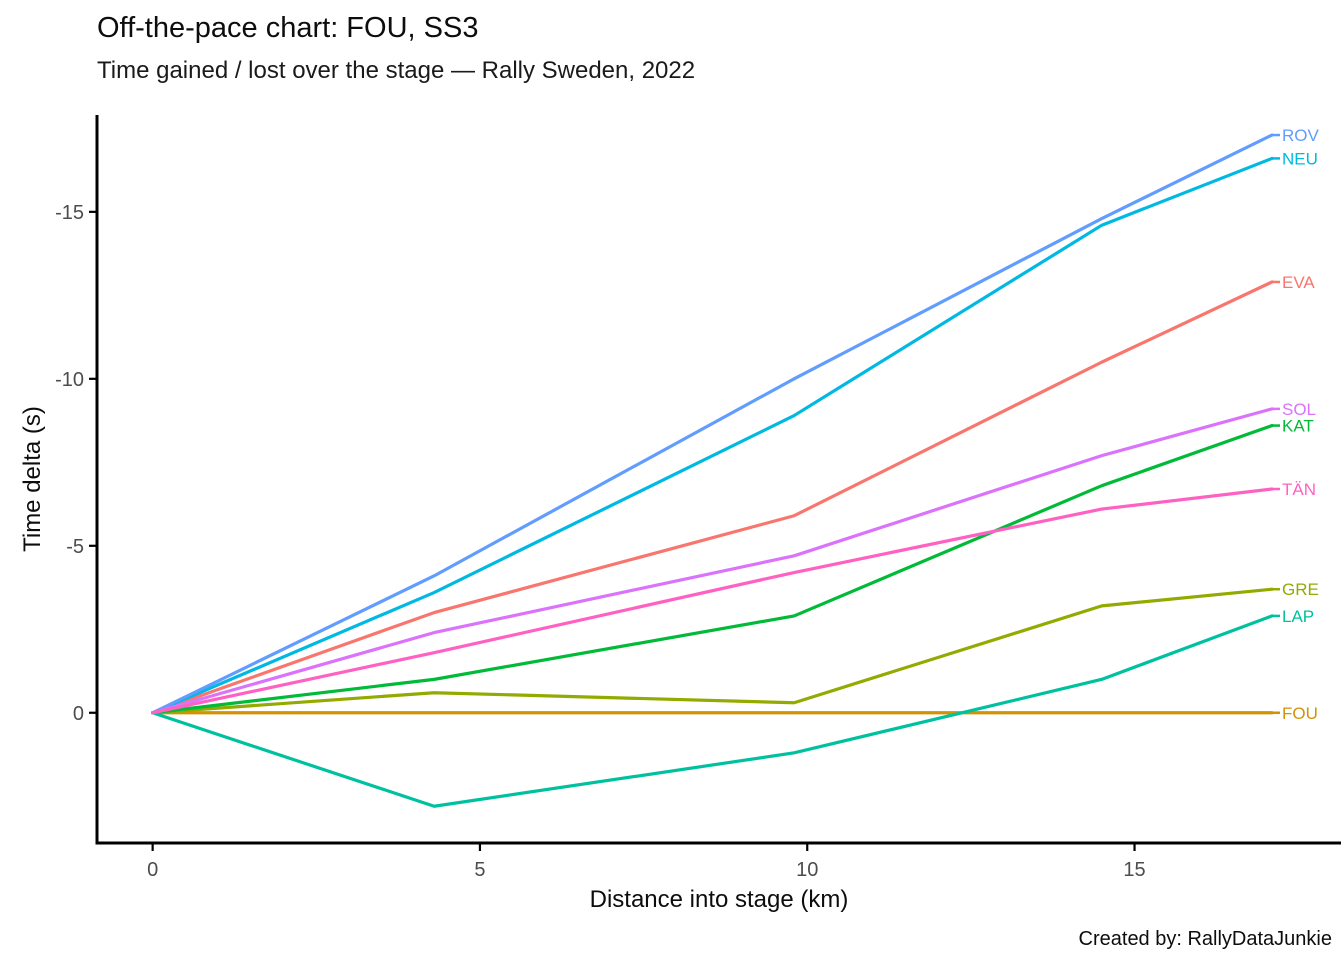  What do you see at coordinates (1298, 616) in the screenshot?
I see `series-label-LAP: LAP` at bounding box center [1298, 616].